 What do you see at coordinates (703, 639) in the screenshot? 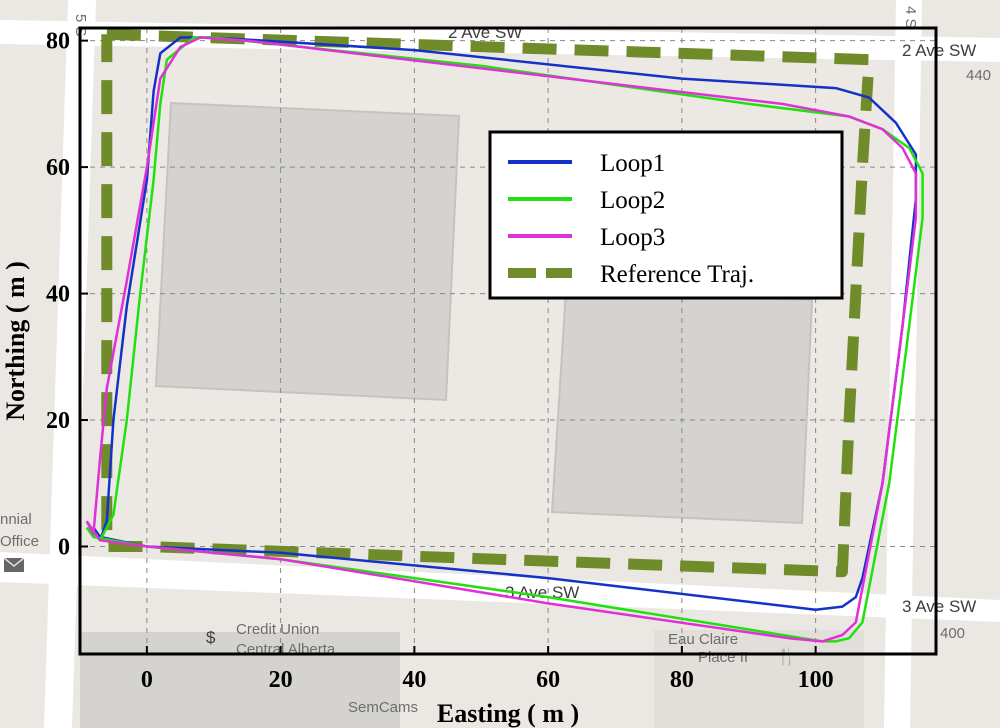
I see `label-eau-claire: Eau Claire` at bounding box center [703, 639].